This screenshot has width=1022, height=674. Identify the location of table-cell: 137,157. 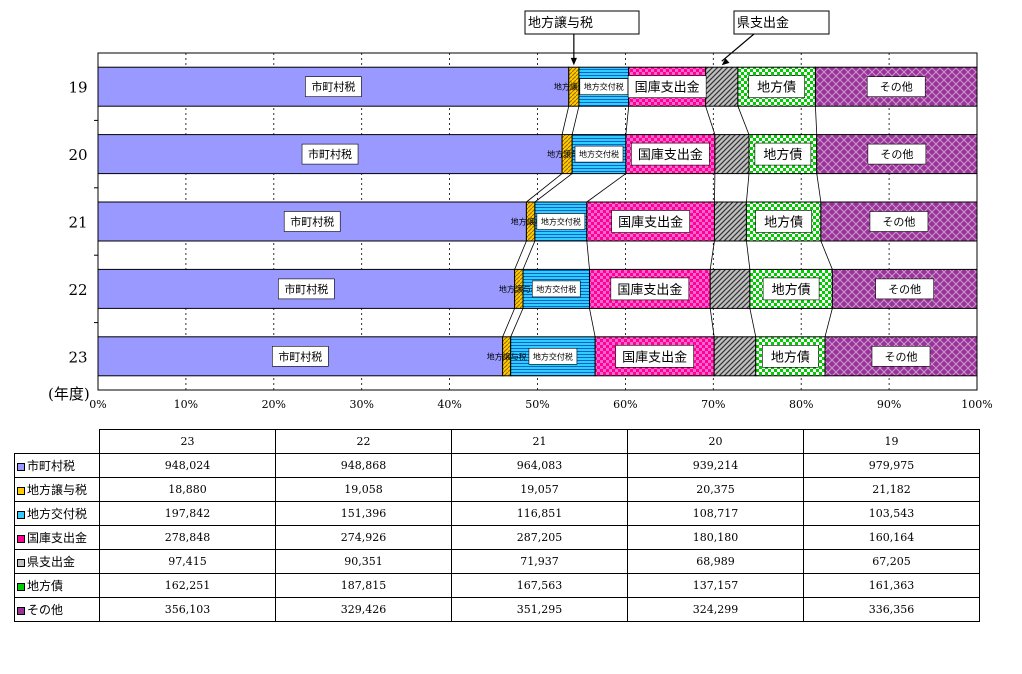
(715, 585).